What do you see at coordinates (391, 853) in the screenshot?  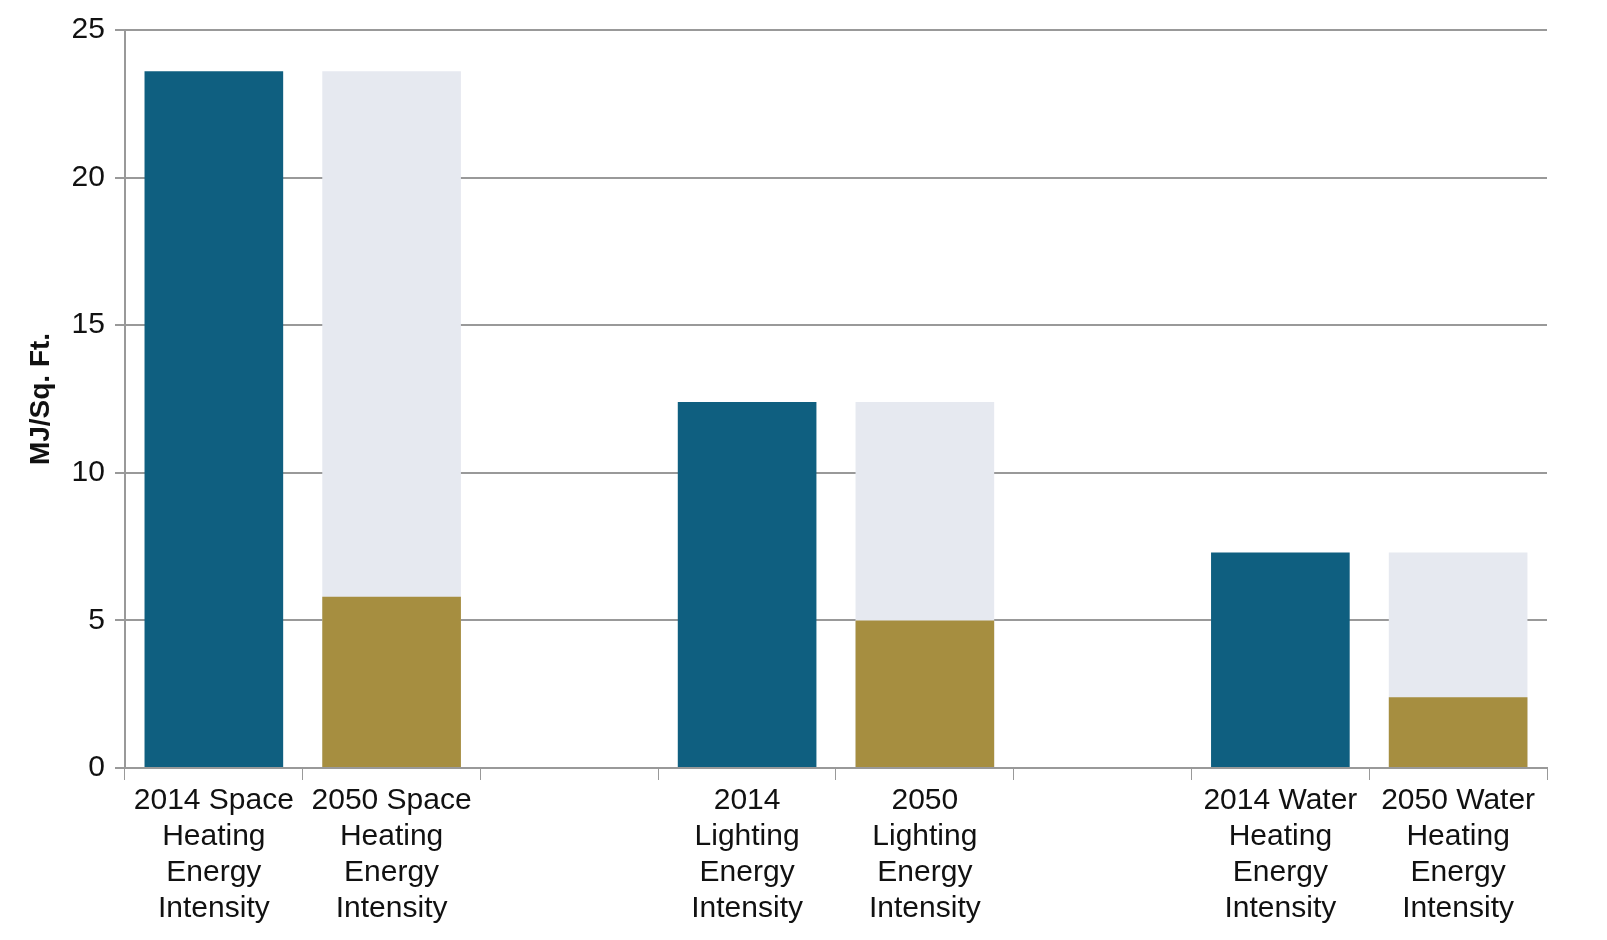 I see `x-tick-label: 2050 Space Heating Energy Intensity` at bounding box center [391, 853].